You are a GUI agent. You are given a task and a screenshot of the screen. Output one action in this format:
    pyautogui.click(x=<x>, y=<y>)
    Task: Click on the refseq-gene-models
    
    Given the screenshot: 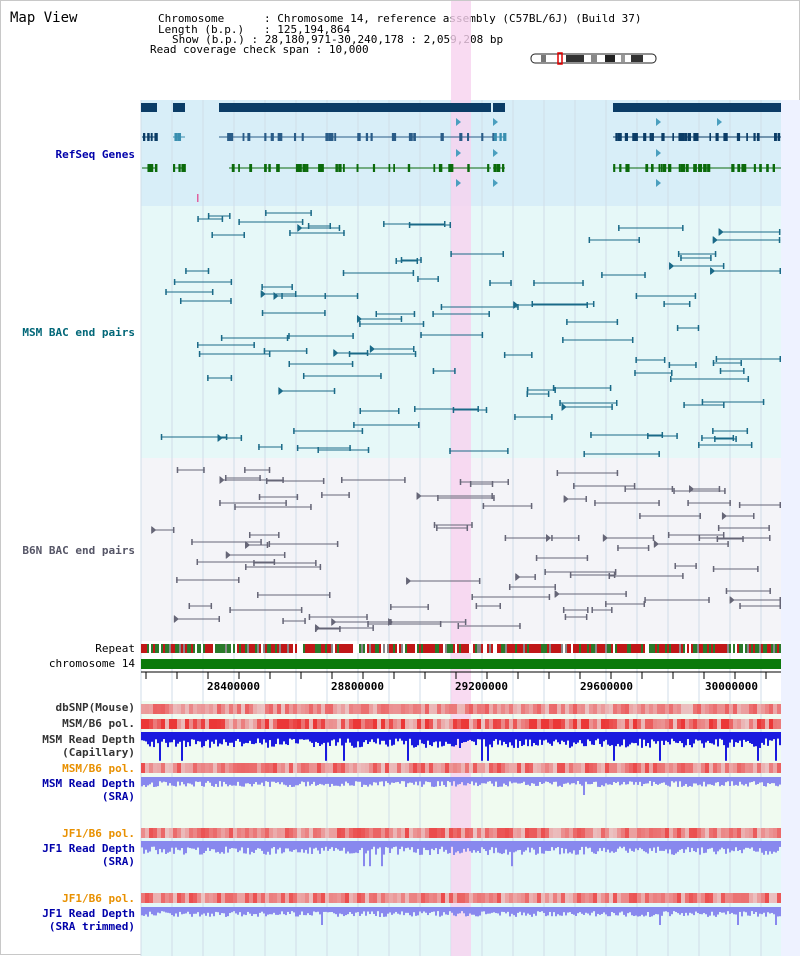 What is the action you would take?
    pyautogui.click(x=461, y=152)
    